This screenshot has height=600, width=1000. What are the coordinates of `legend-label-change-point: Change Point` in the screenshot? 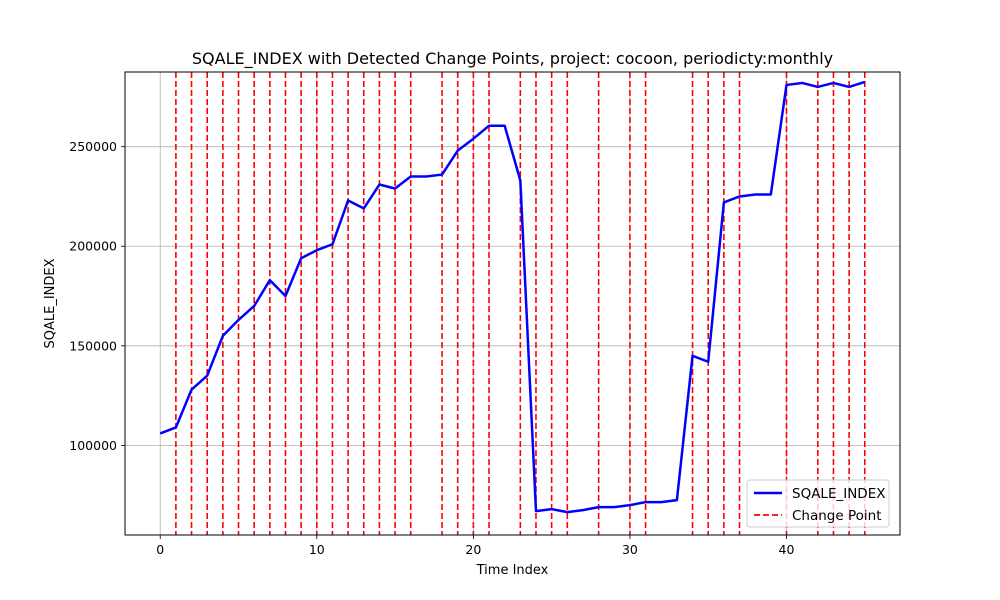 It's located at (837, 516).